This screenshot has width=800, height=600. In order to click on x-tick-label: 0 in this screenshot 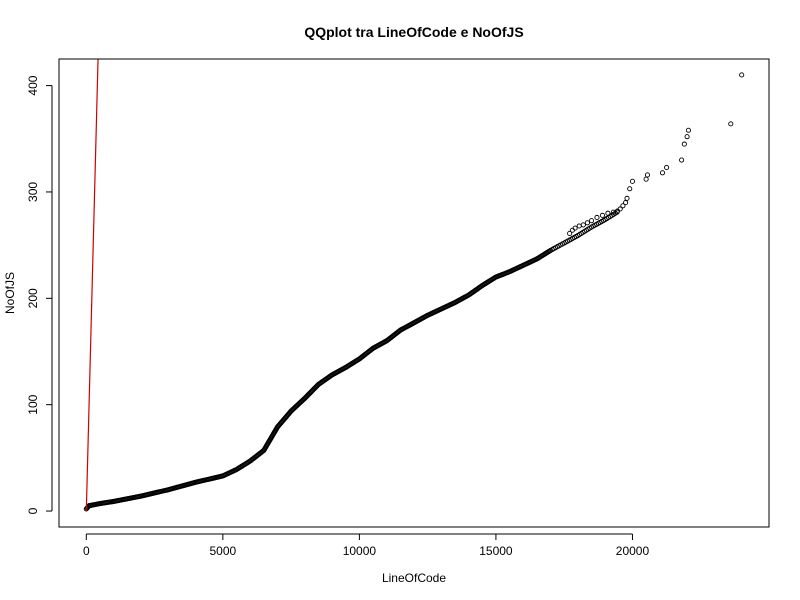, I will do `click(86, 551)`.